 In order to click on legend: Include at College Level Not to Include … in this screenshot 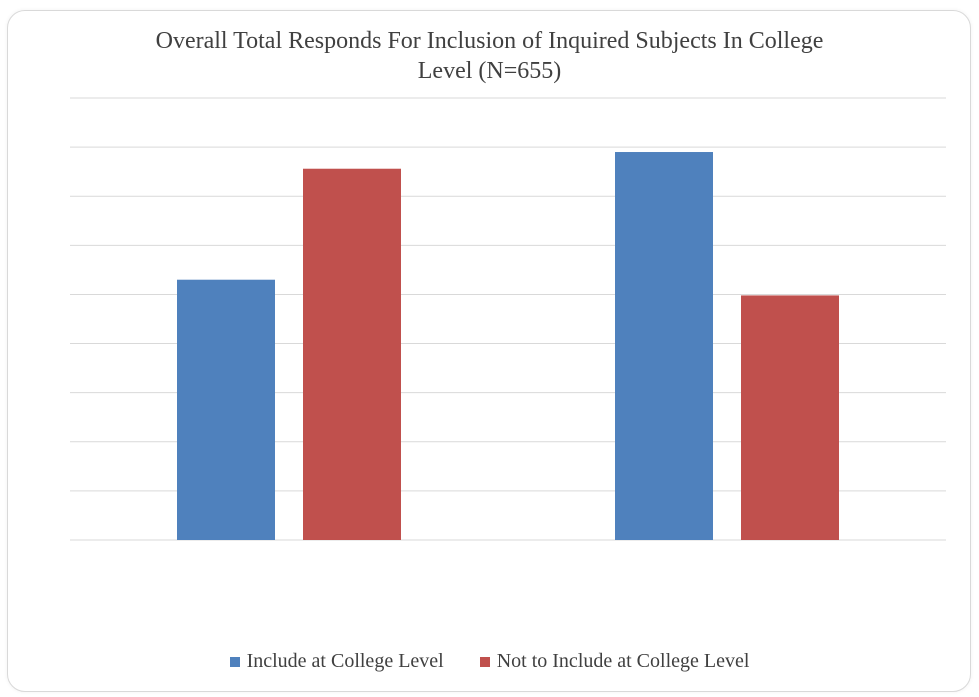, I will do `click(489, 661)`.